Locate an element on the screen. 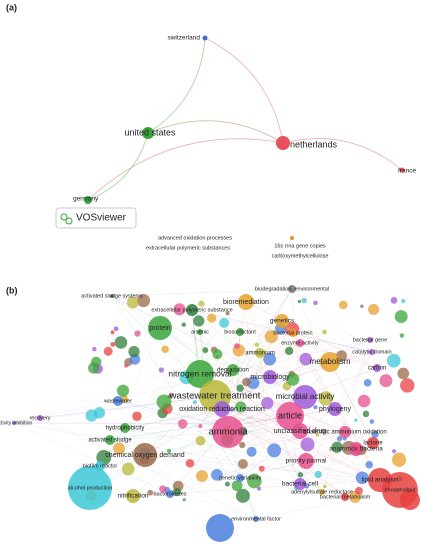  node-label: united states is located at coordinates (150, 132).